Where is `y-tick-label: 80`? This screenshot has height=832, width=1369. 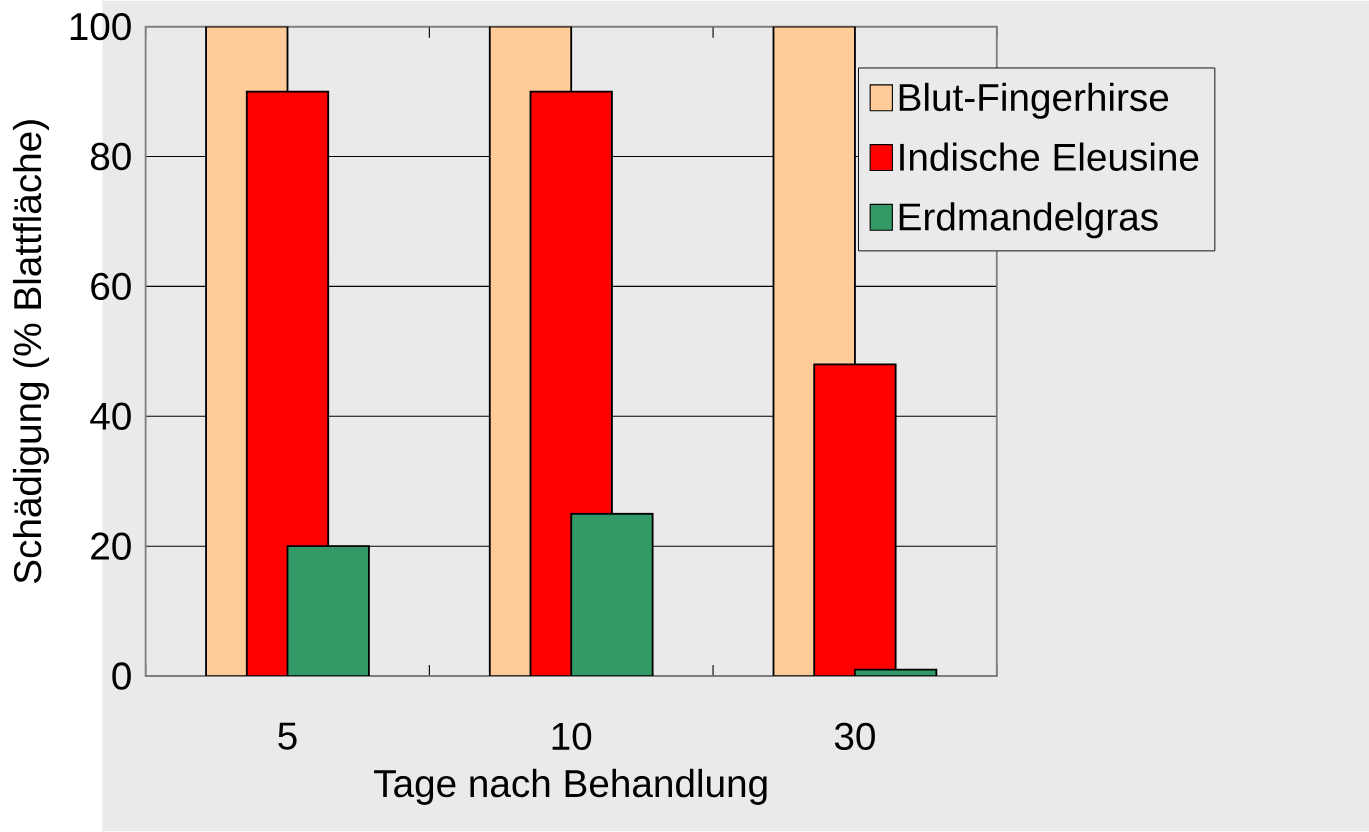
y-tick-label: 80 is located at coordinates (110, 157).